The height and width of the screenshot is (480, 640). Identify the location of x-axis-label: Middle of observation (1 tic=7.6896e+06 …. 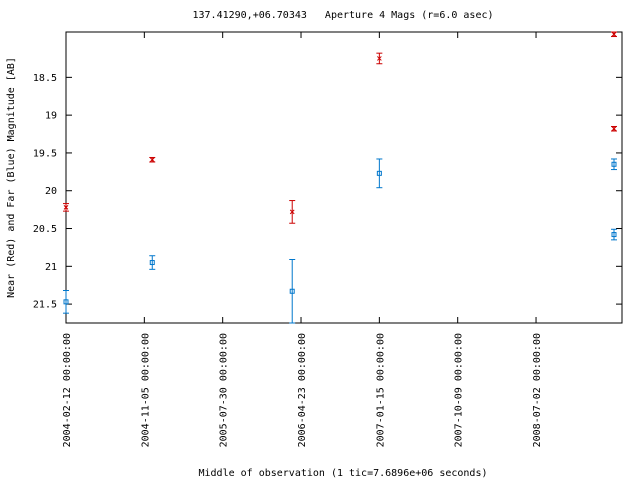
(343, 473).